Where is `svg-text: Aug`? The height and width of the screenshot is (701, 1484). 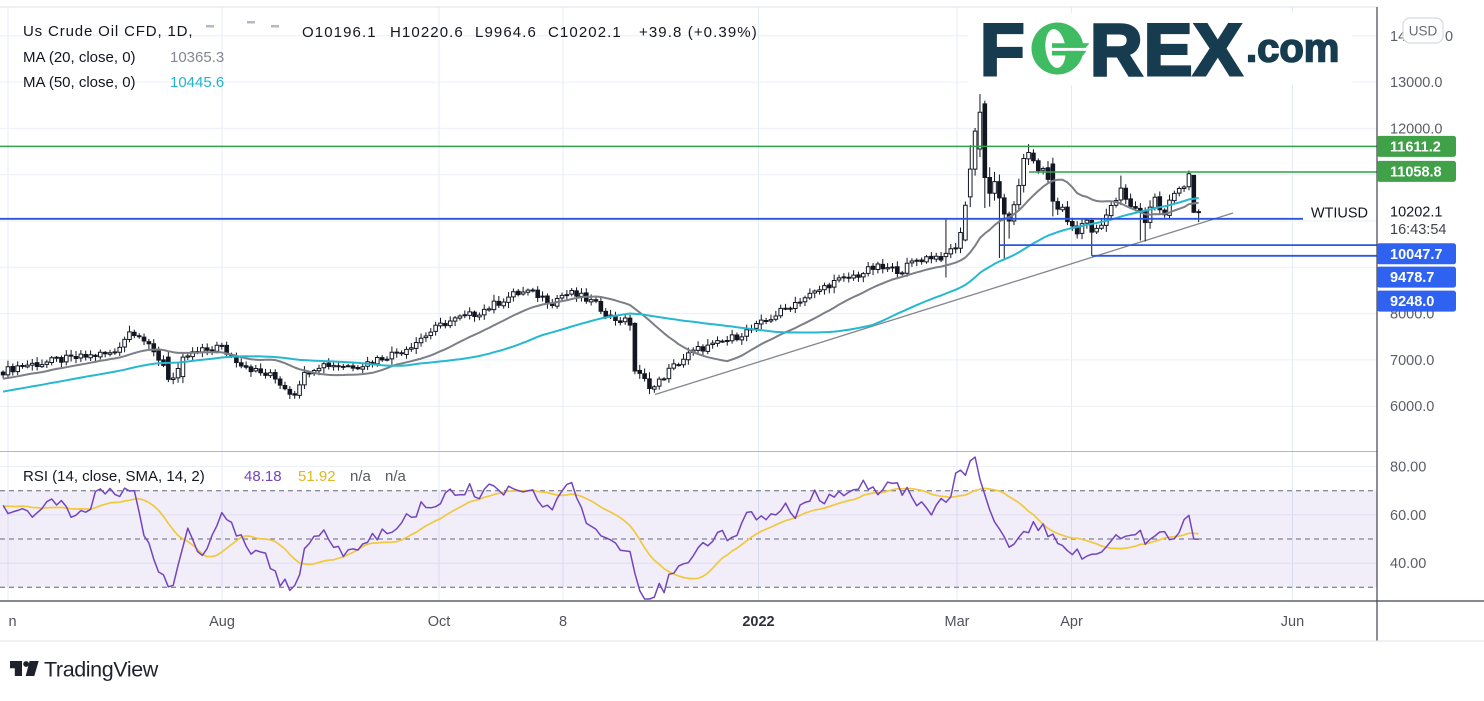
svg-text: Aug is located at coordinates (222, 622).